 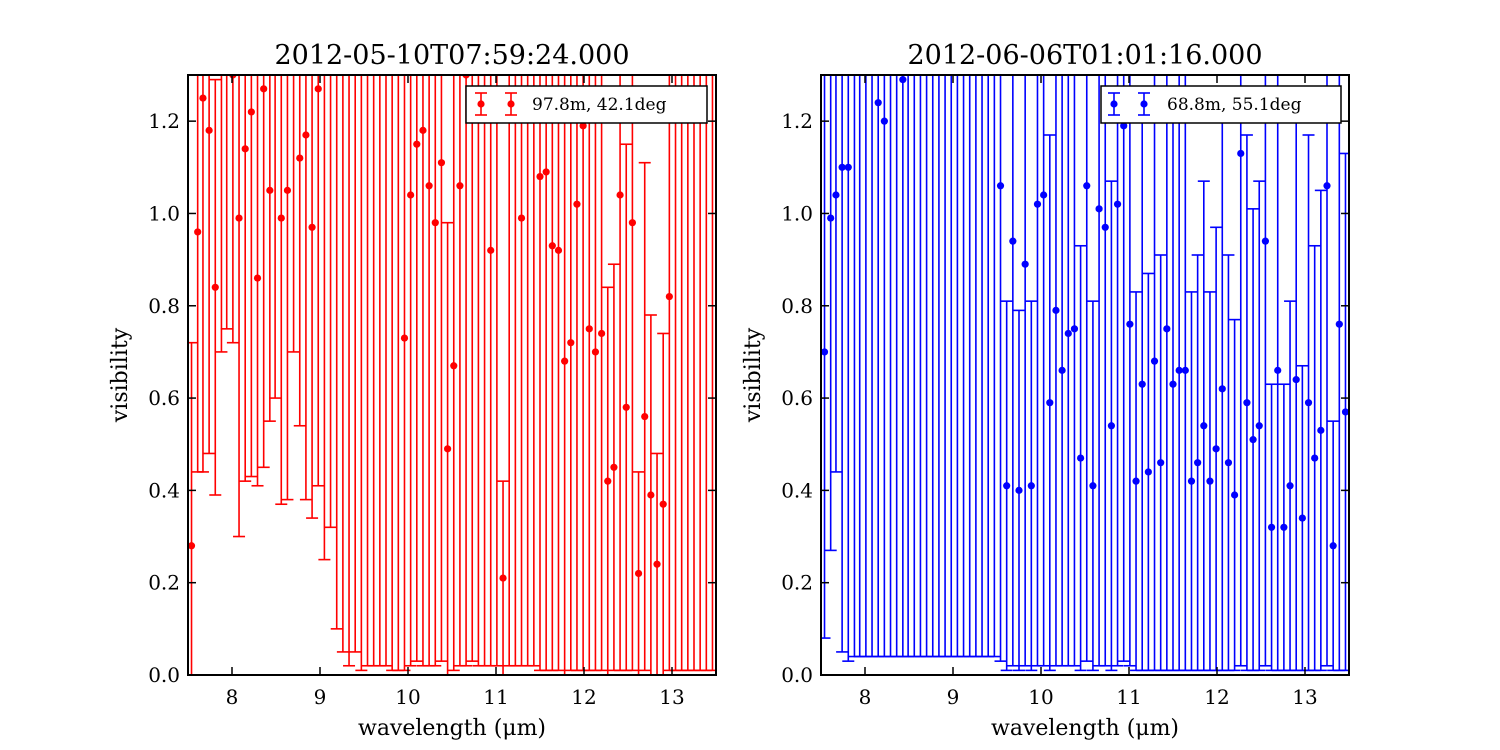 What do you see at coordinates (164, 675) in the screenshot?
I see `y-tick-label: 0.0` at bounding box center [164, 675].